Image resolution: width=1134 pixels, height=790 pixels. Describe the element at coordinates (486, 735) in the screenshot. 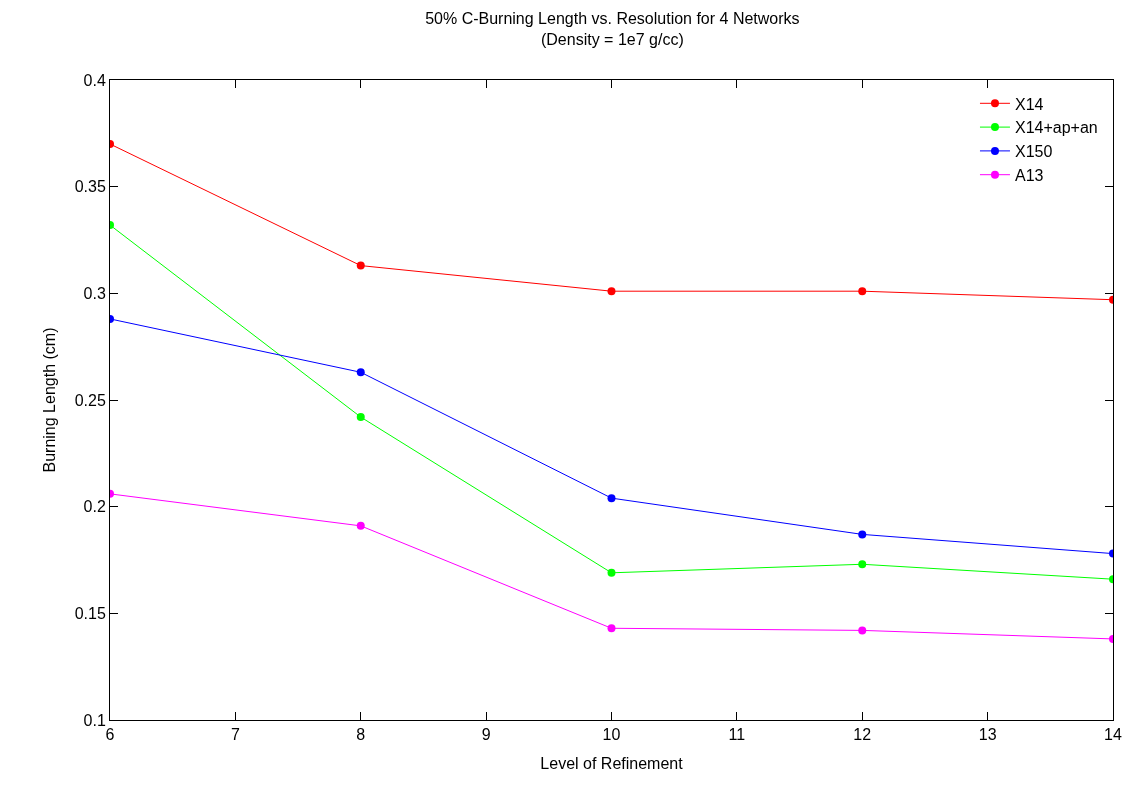

I see `x-tick-label: 9` at that location.